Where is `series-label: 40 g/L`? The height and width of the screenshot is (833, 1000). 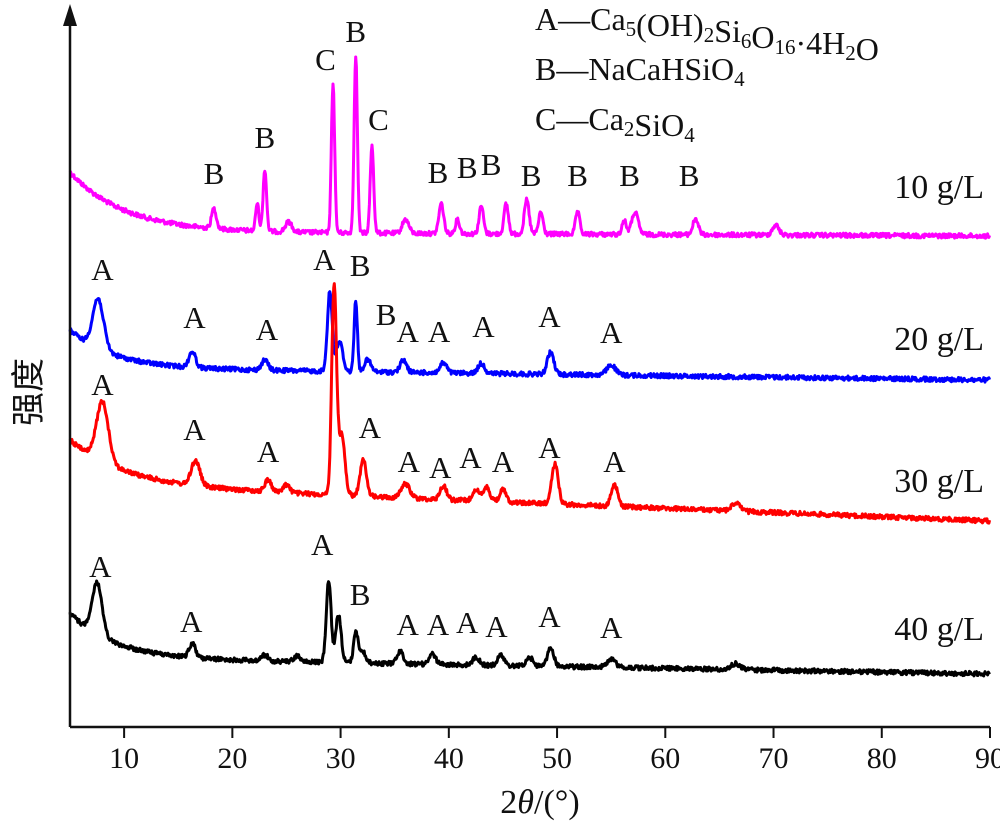 series-label: 40 g/L is located at coordinates (939, 629).